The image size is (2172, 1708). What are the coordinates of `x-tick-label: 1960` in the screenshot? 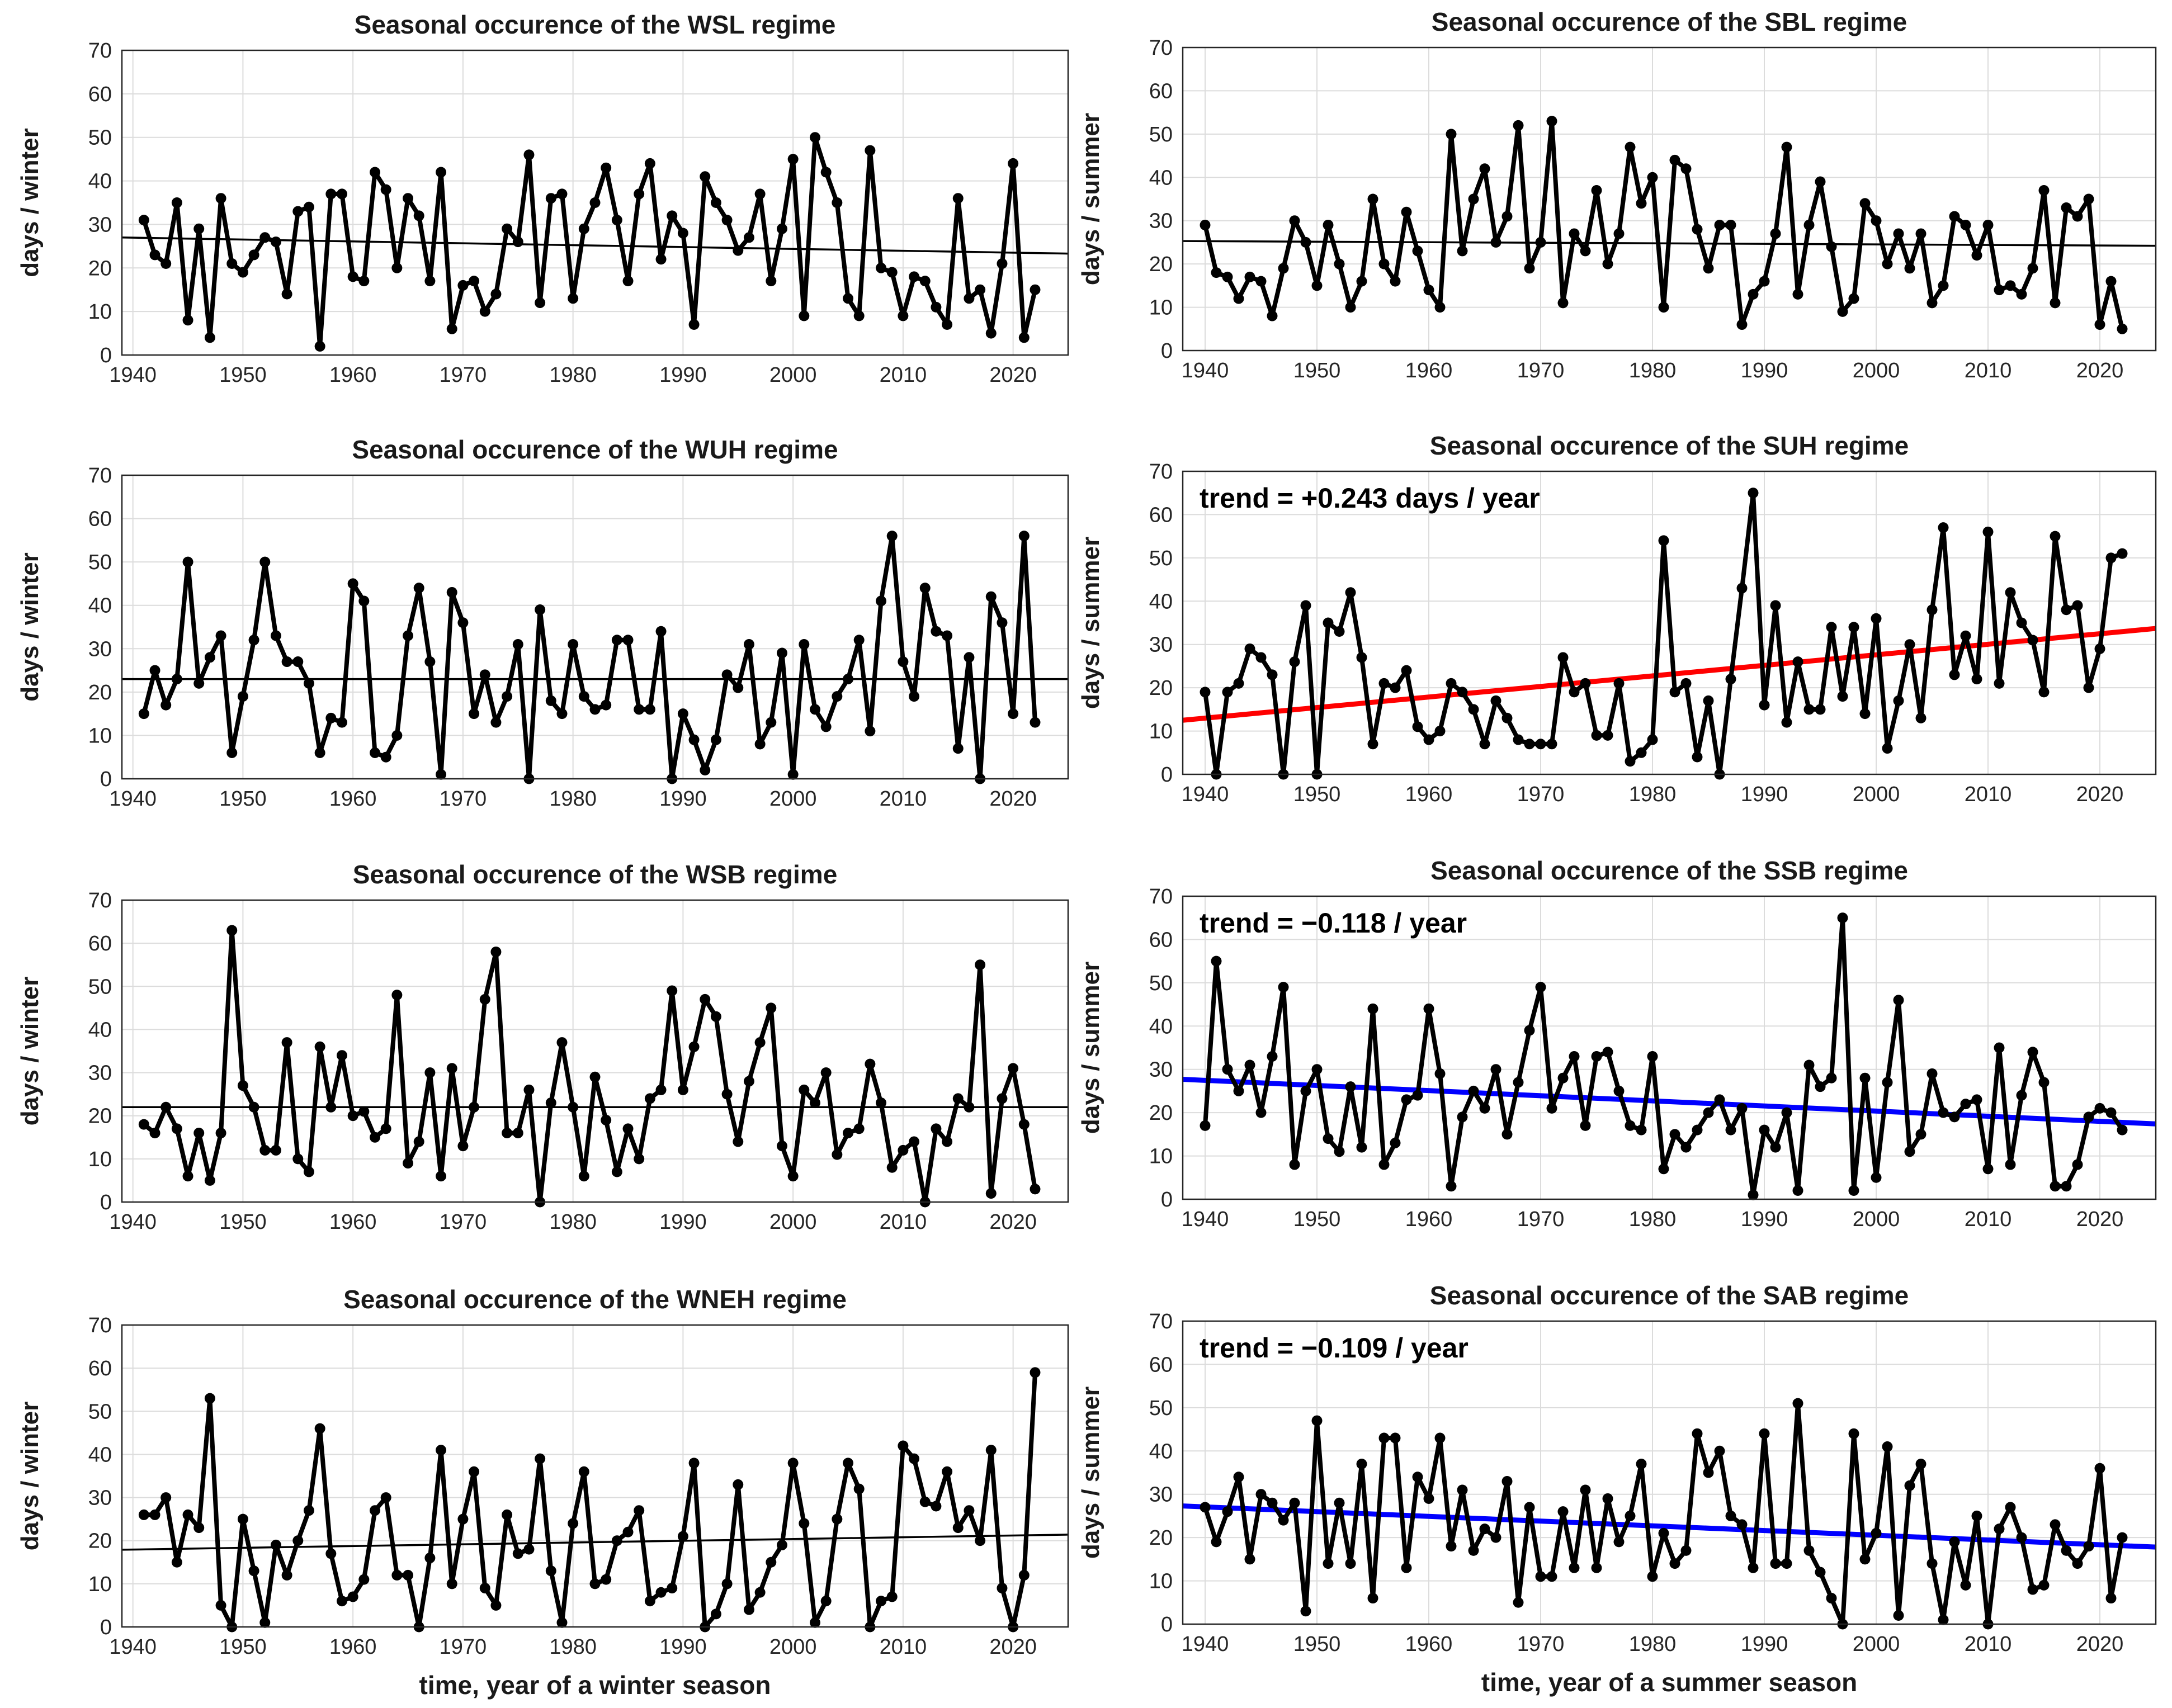 It's located at (1429, 370).